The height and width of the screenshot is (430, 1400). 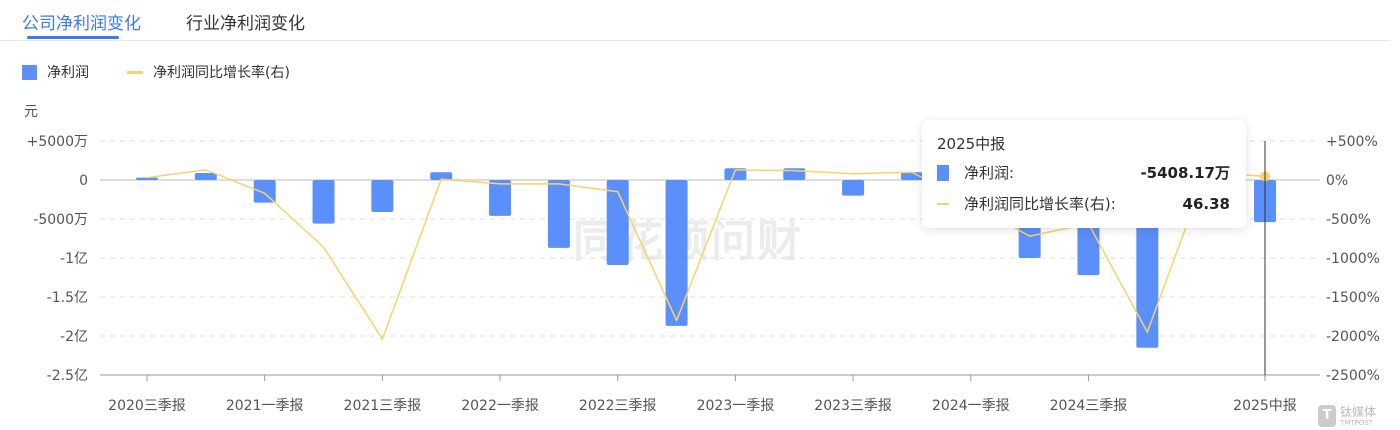 I want to click on tab-company-net-profit: 公司净利润变化, so click(x=81, y=24).